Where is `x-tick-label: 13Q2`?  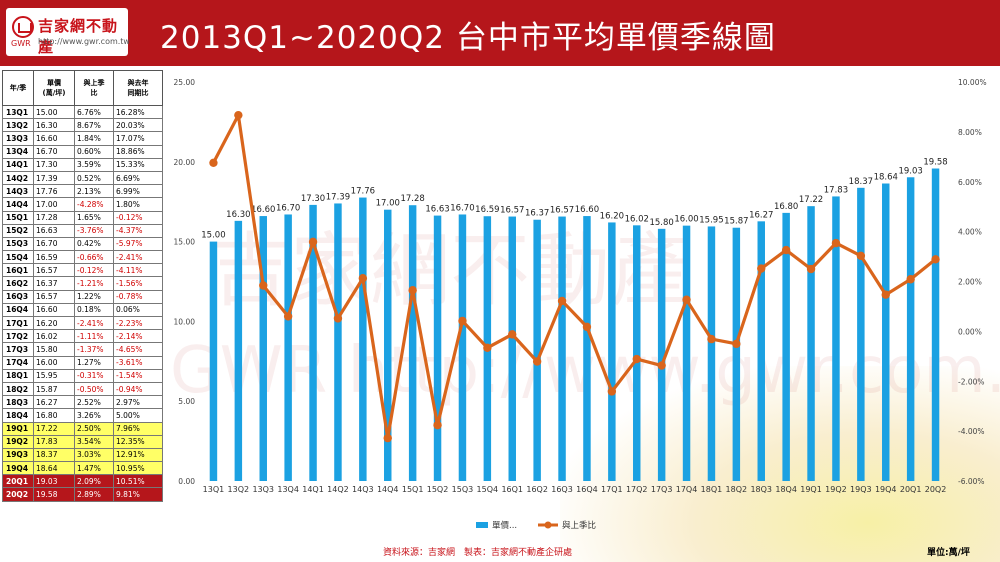
x-tick-label: 13Q2 is located at coordinates (239, 489).